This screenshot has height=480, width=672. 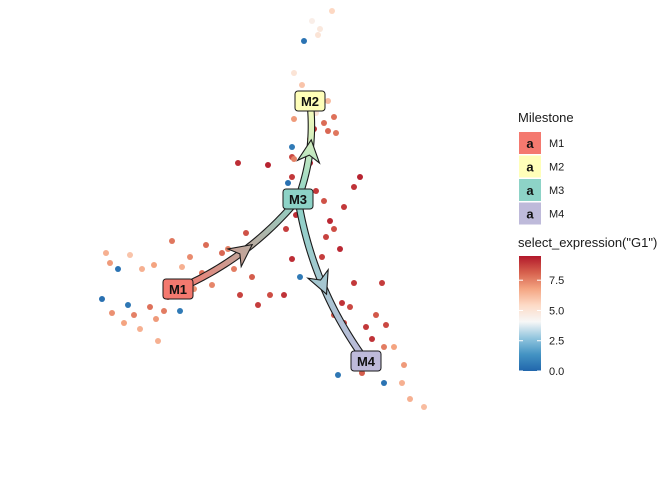 What do you see at coordinates (556, 168) in the screenshot?
I see `legend-item-label: M2` at bounding box center [556, 168].